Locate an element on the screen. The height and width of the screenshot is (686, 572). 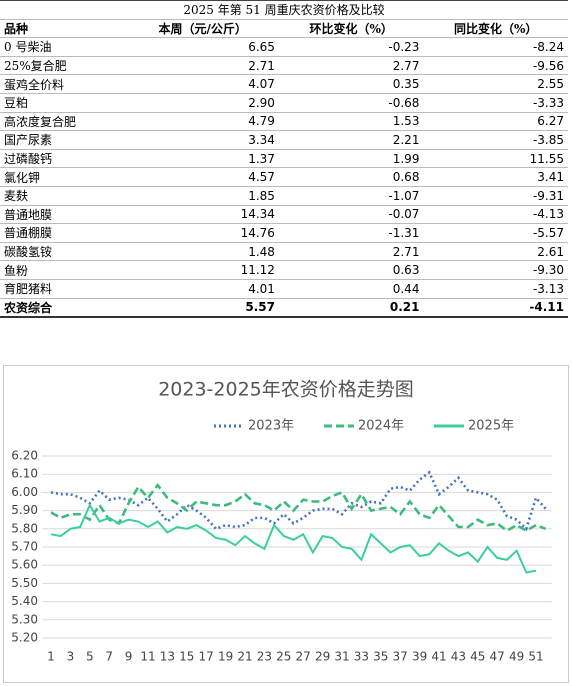
table-row: 农资综合 5.57 0.21 -4.11 is located at coordinates (284, 308).